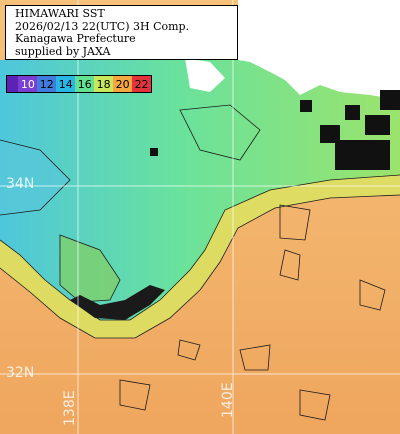 Image resolution: width=400 pixels, height=434 pixels. What do you see at coordinates (319, 50) in the screenshot?
I see `land-mass` at bounding box center [319, 50].